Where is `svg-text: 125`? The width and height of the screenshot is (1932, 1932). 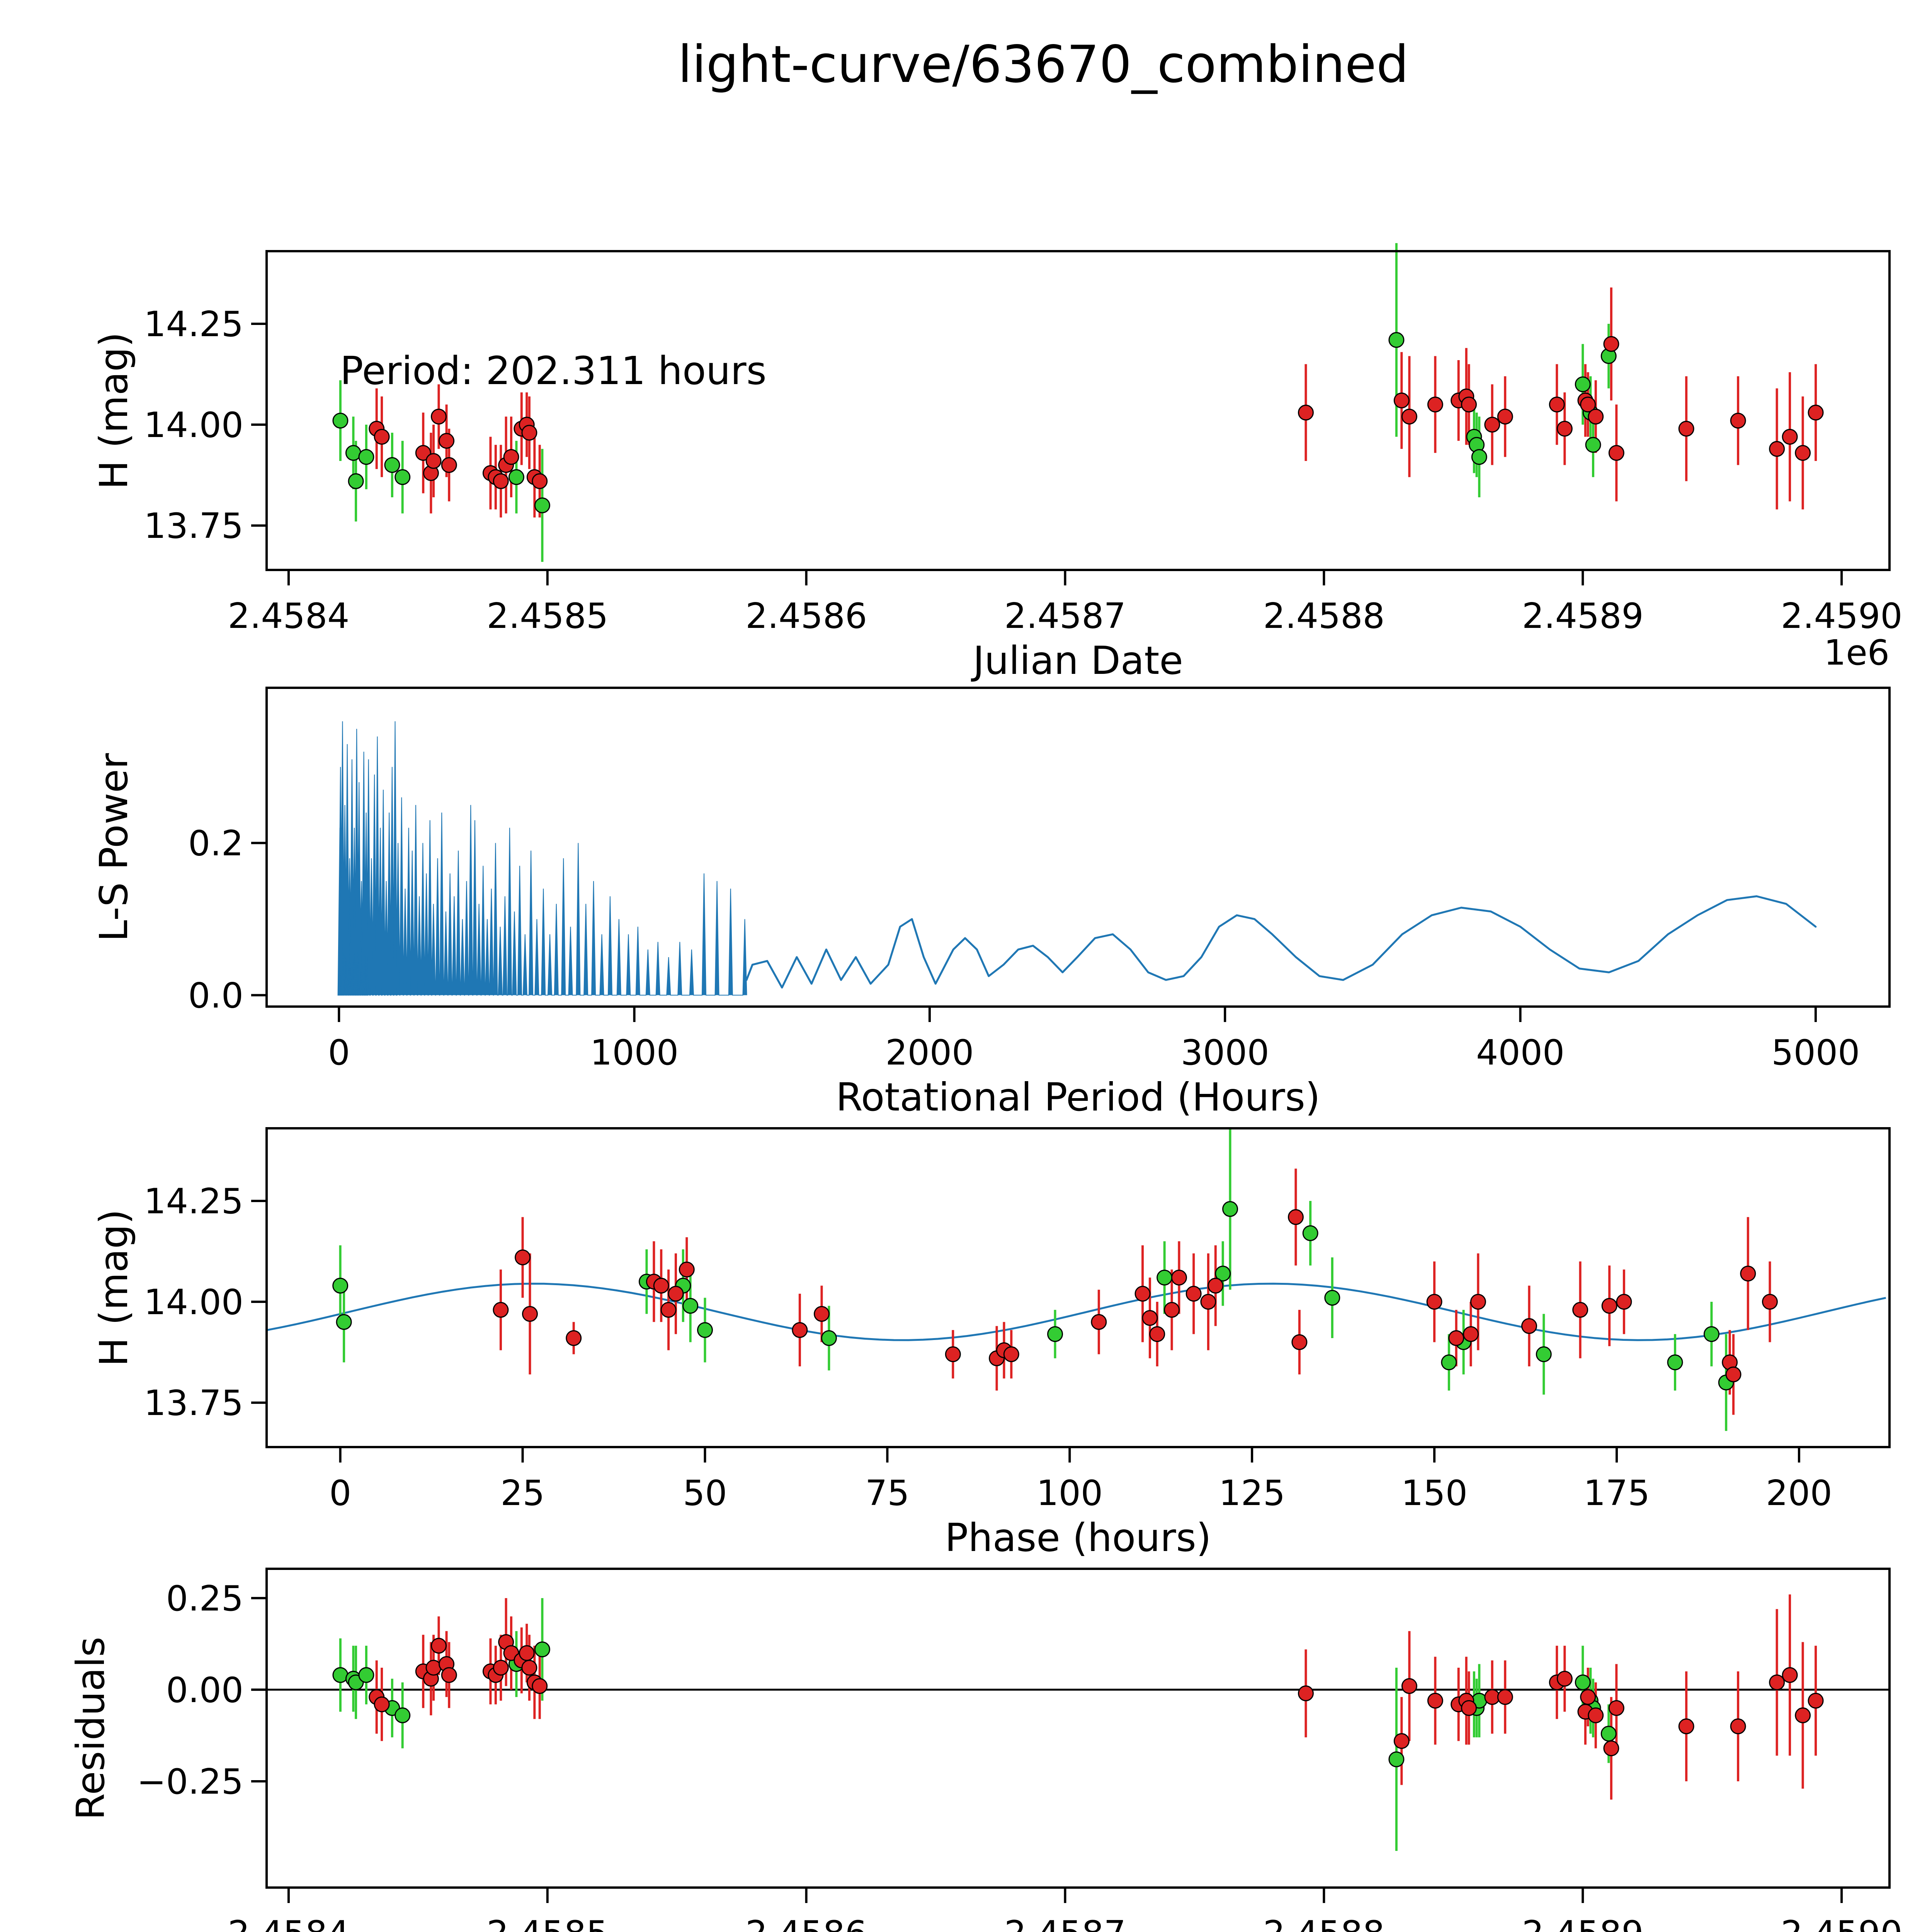
svg-text: 125 is located at coordinates (1252, 1494).